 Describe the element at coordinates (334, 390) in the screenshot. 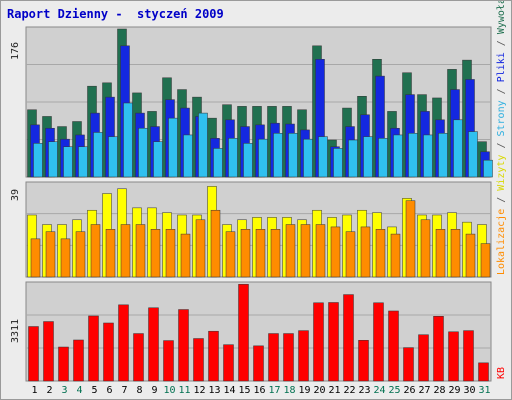

I see `day-label-21: 21` at that location.